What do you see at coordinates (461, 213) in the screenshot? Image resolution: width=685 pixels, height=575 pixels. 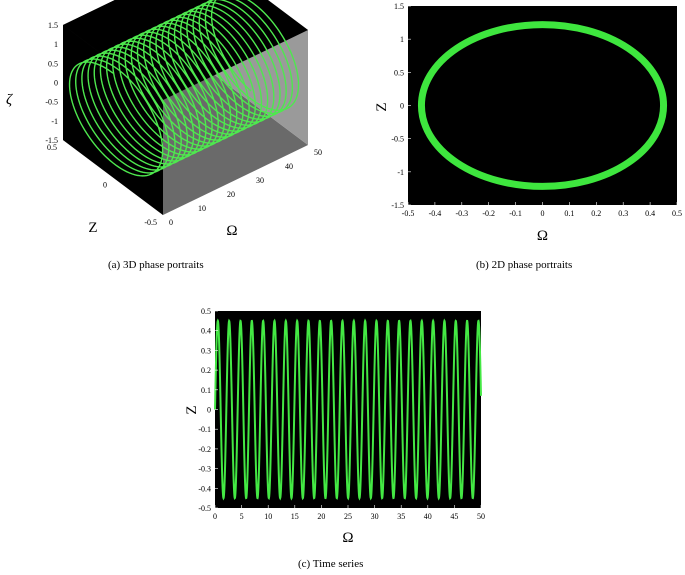 I see `x-tick-label: -0.3` at bounding box center [461, 213].